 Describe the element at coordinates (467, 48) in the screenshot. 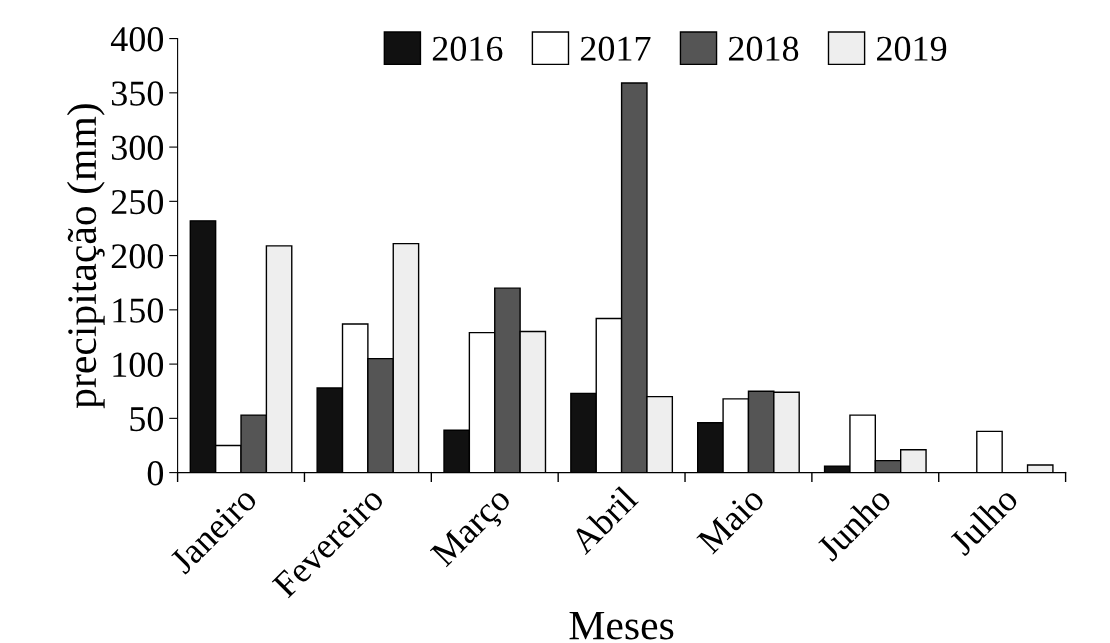

I see `legend-label: 2016` at that location.